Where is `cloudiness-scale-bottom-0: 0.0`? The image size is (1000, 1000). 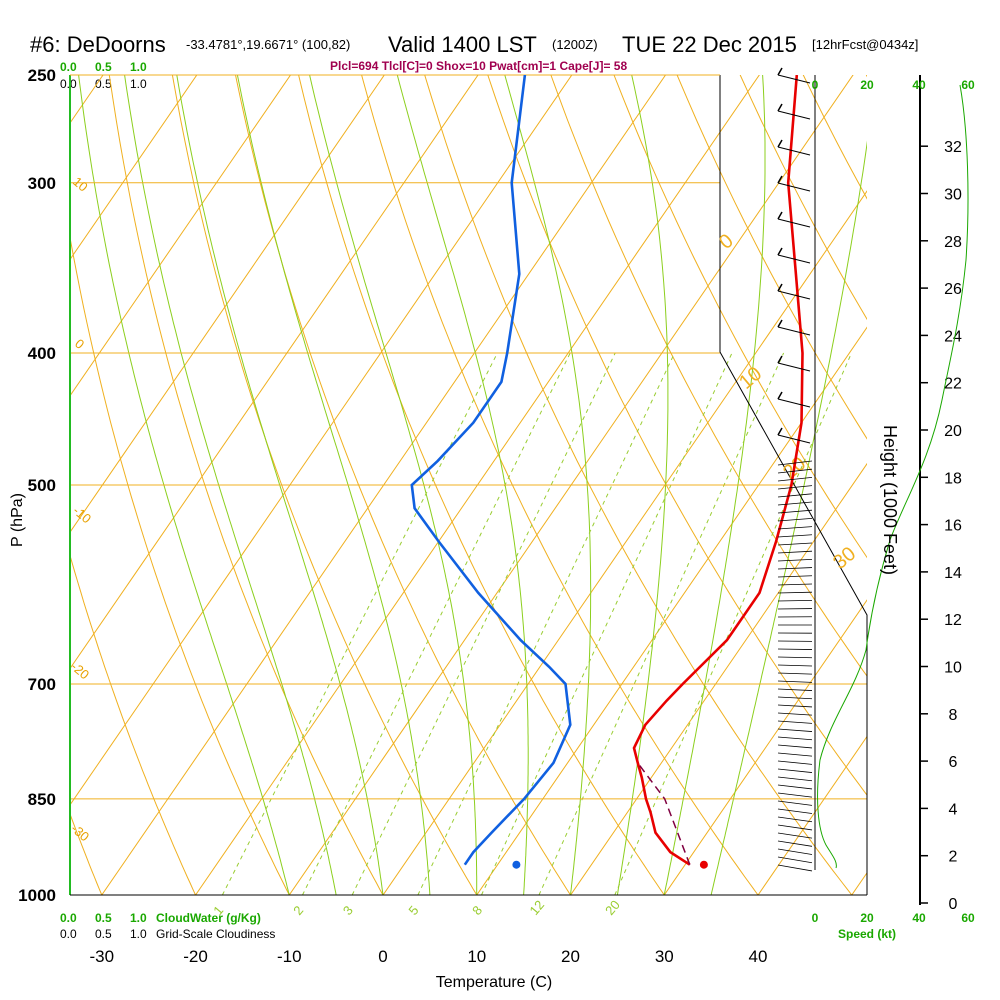 cloudiness-scale-bottom-0: 0.0 is located at coordinates (68, 934).